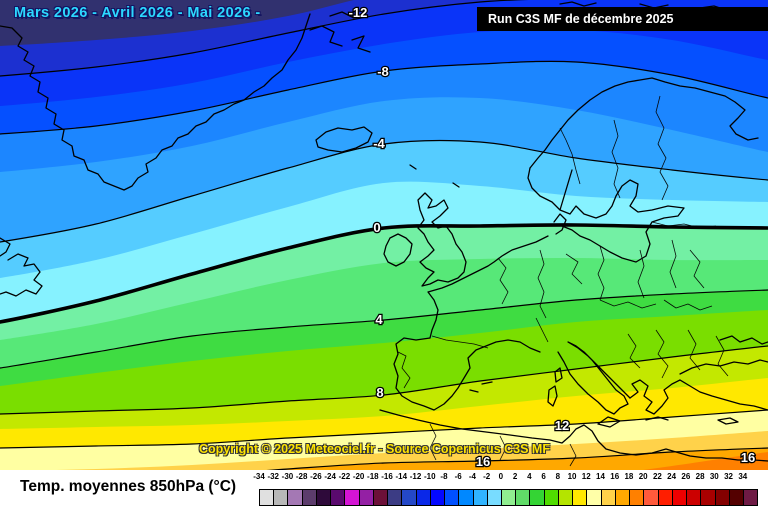  What do you see at coordinates (358, 476) in the screenshot?
I see `scale-tick-label: -20` at bounding box center [358, 476].